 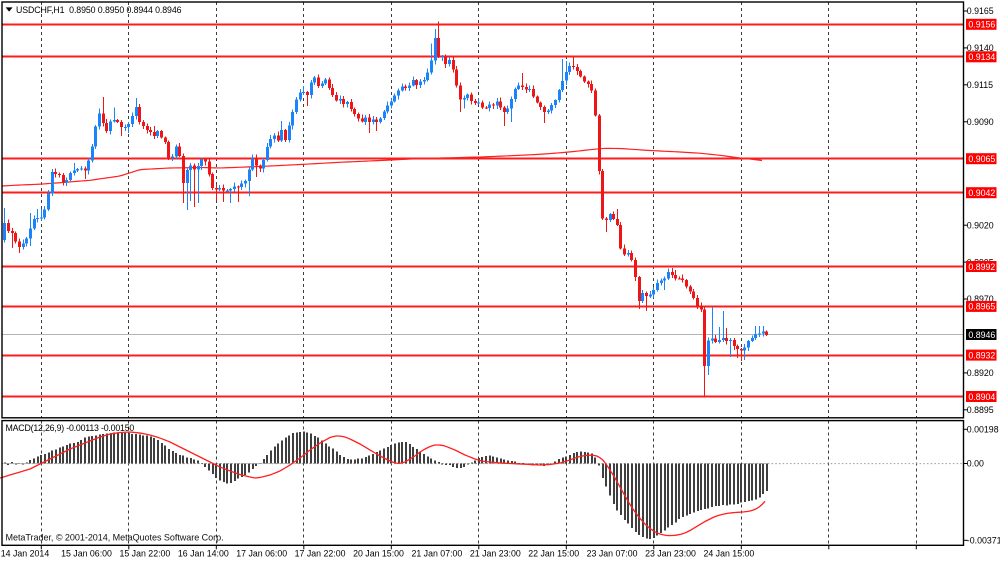 I want to click on svg-text: 0.00, so click(x=975, y=464).